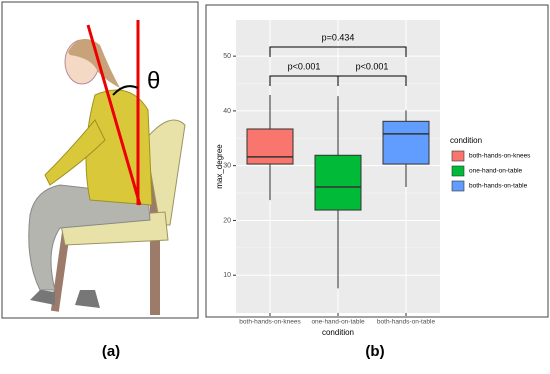 This screenshot has height=374, width=550. What do you see at coordinates (227, 275) in the screenshot?
I see `y-tick-label: 10` at bounding box center [227, 275].